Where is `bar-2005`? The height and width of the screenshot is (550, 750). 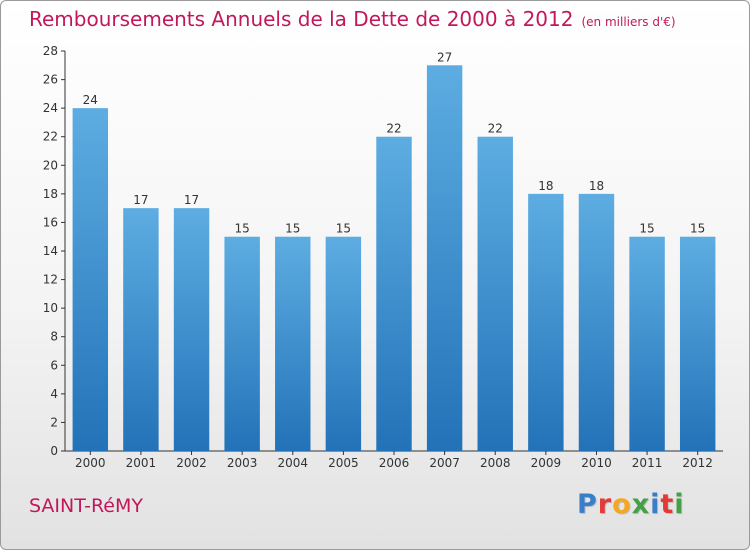
bar-2005 is located at coordinates (343, 343).